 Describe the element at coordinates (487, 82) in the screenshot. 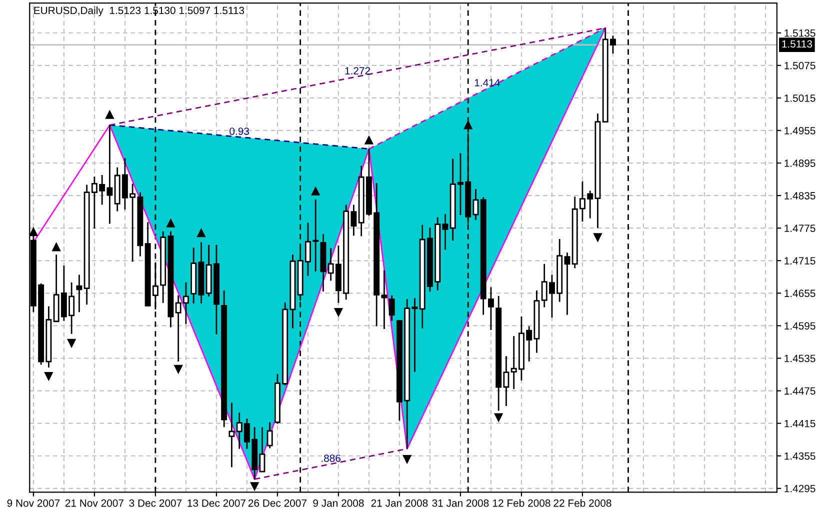

I see `series-label: 1.414` at that location.